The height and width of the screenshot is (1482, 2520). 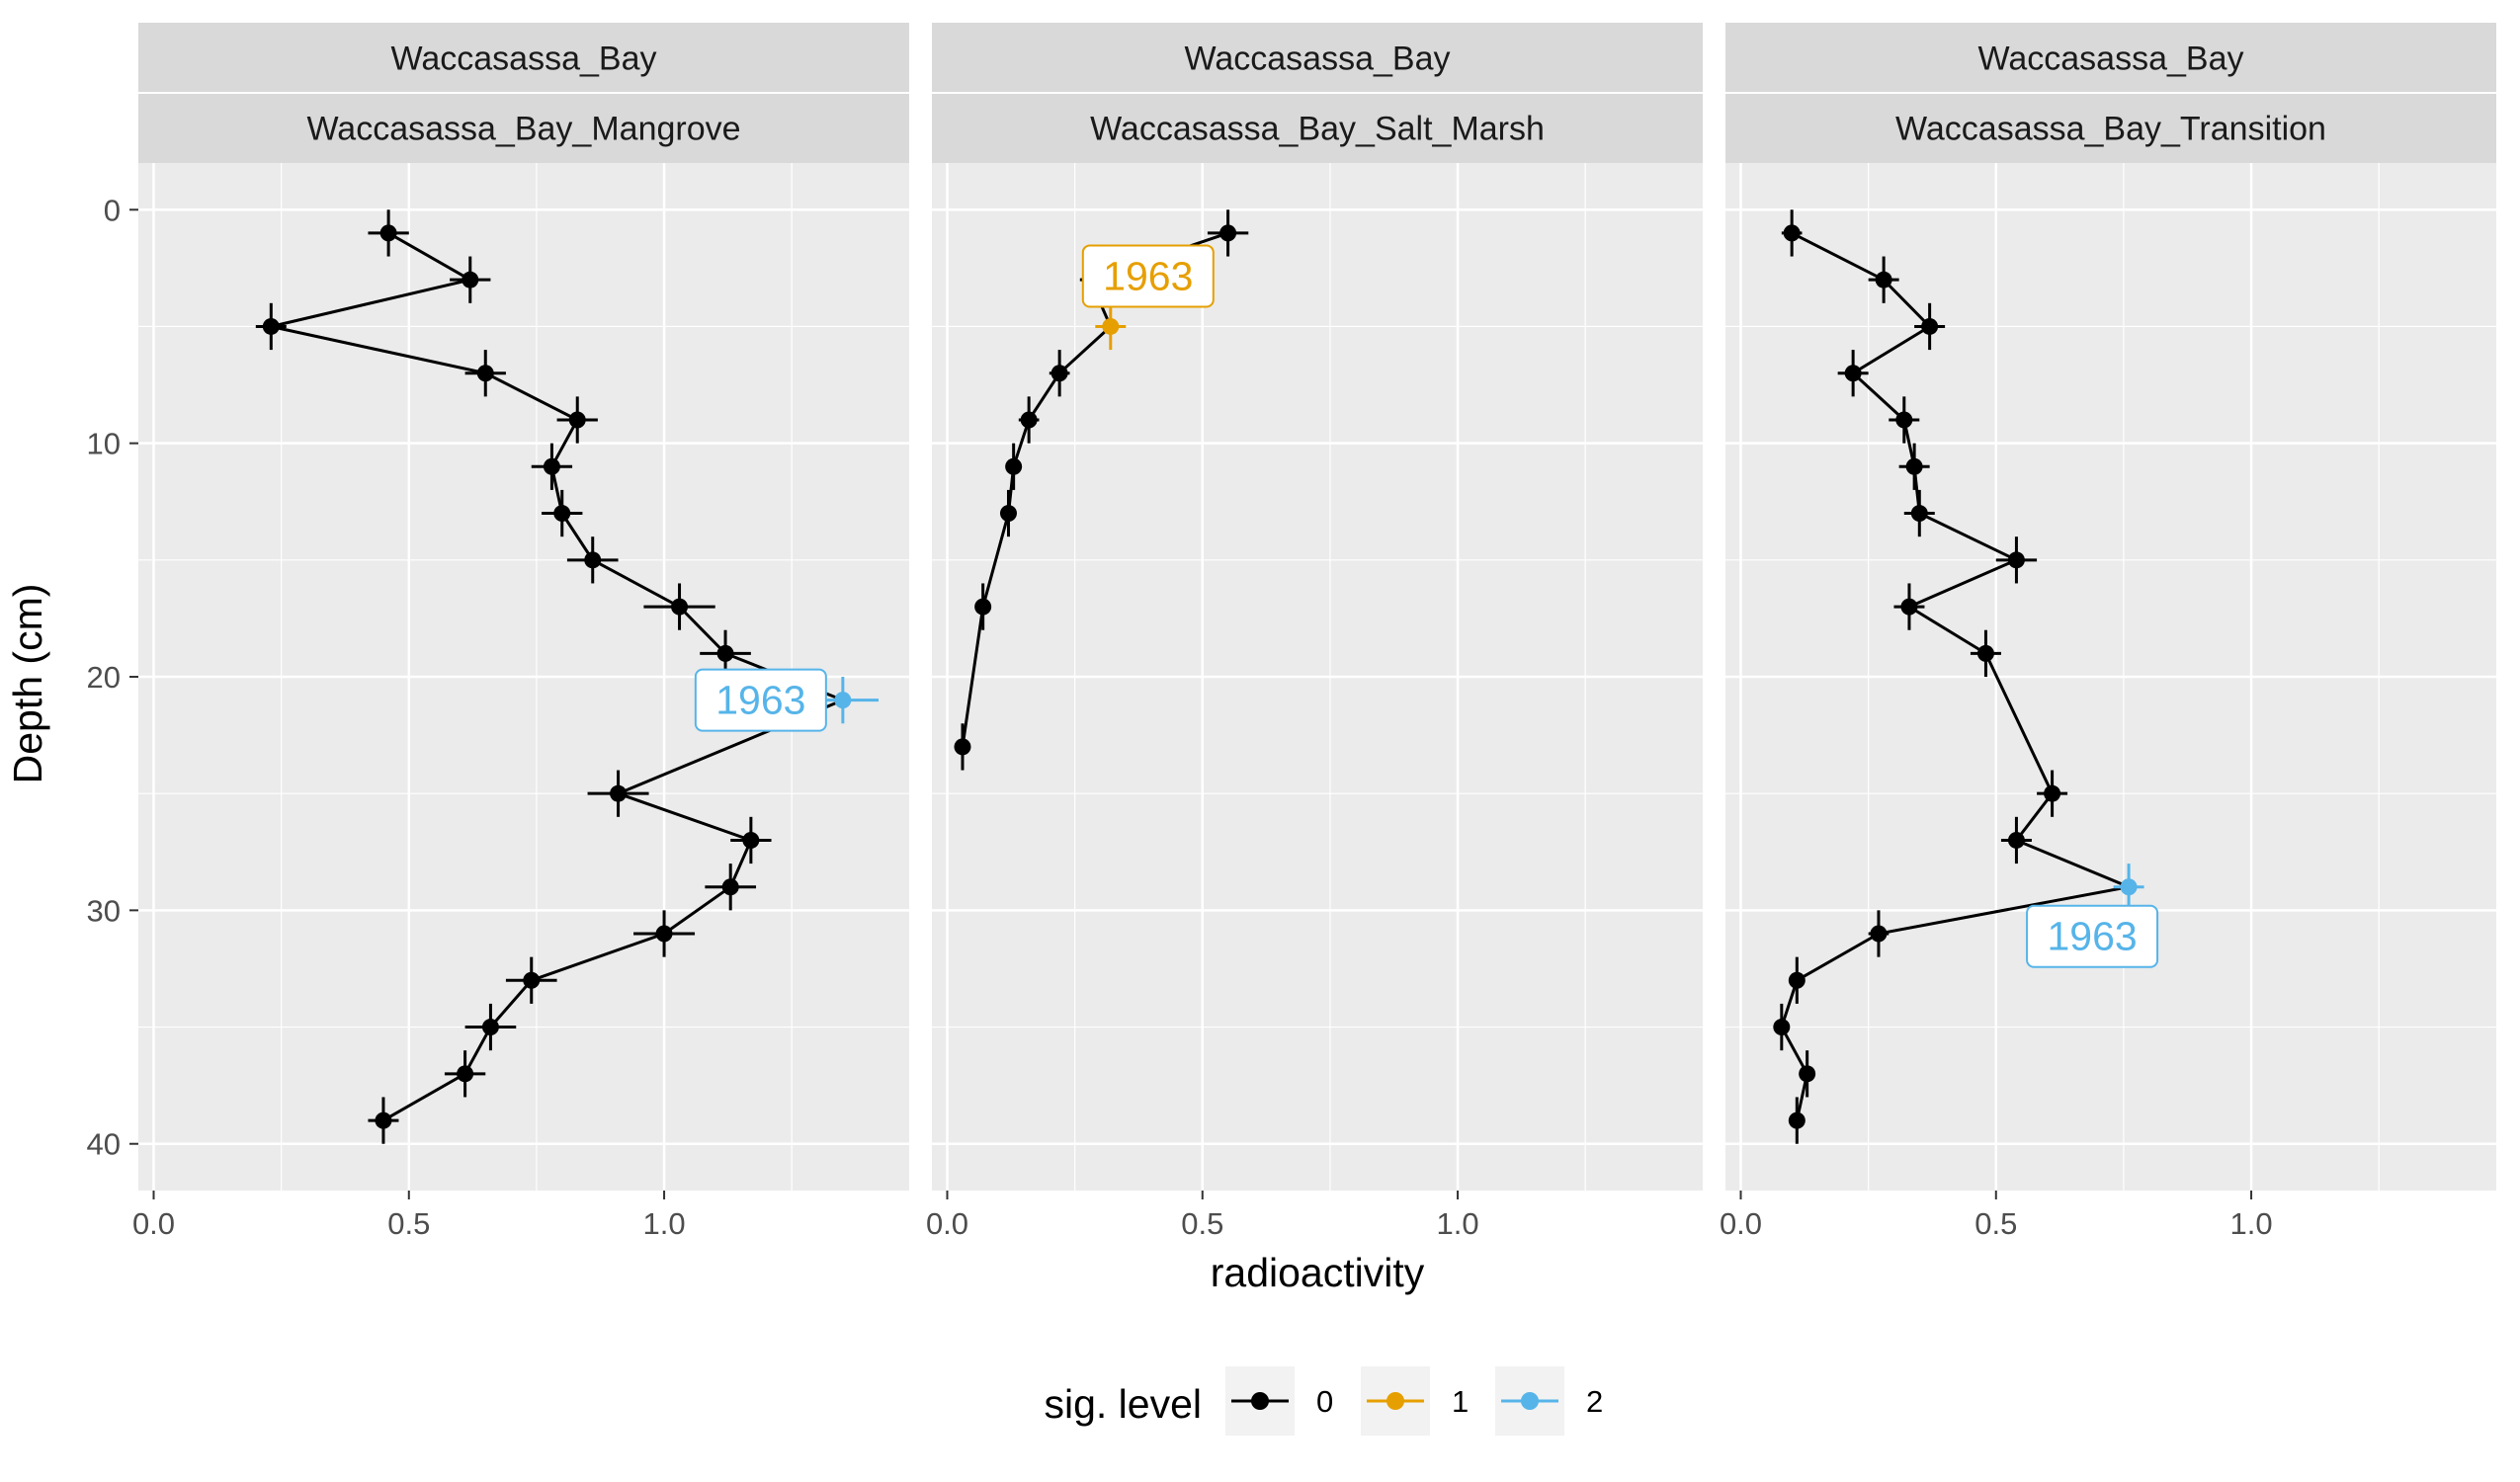 I want to click on y-tick-label: 0, so click(x=112, y=210).